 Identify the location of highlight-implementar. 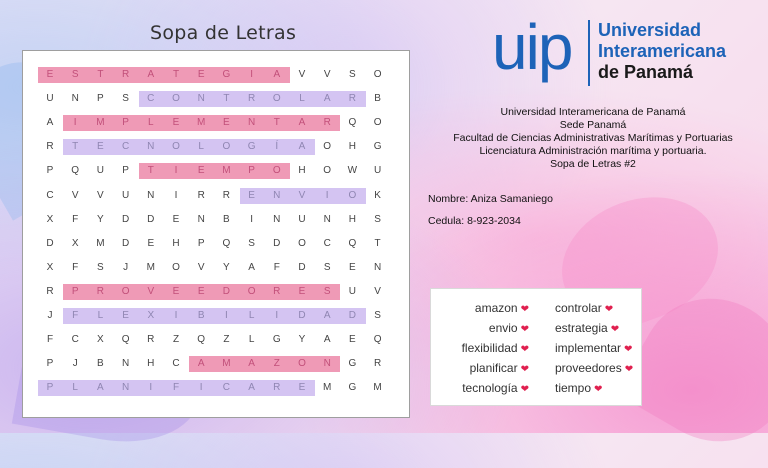
(202, 123).